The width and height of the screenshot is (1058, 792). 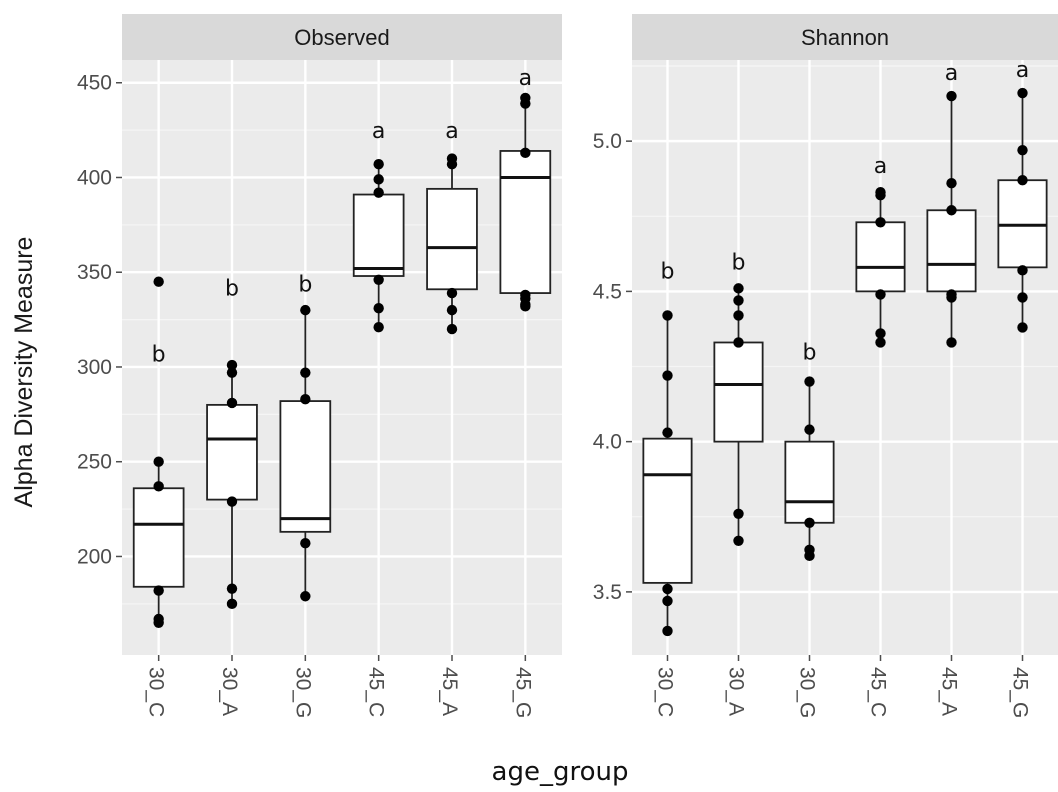 What do you see at coordinates (607, 592) in the screenshot?
I see `y-tick-label: 3.5` at bounding box center [607, 592].